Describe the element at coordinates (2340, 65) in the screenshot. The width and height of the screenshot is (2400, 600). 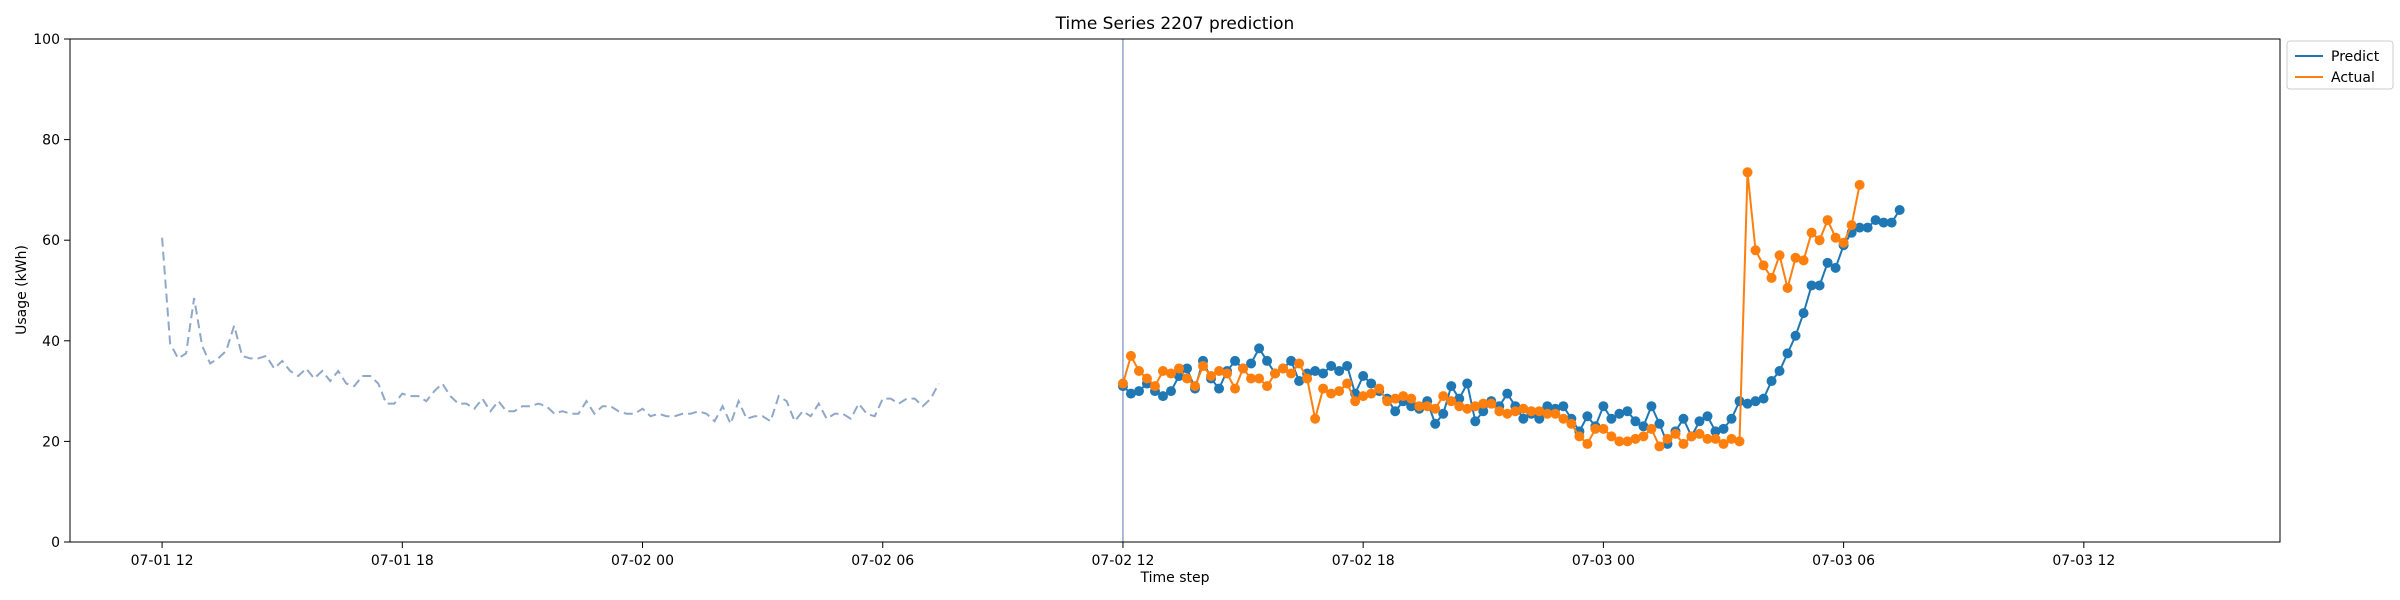
I see `legend: Predict Actual` at that location.